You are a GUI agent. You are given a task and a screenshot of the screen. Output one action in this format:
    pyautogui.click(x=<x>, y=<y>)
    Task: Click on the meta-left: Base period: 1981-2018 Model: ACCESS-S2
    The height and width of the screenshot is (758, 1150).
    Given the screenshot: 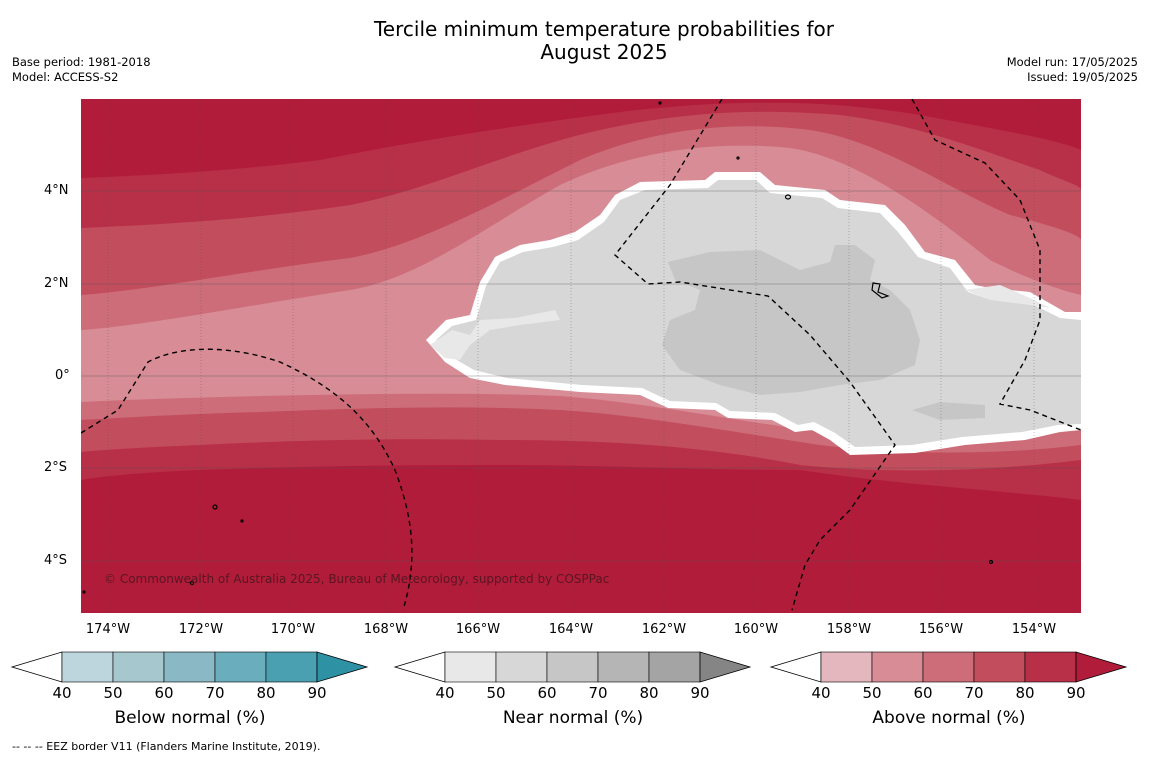 What is the action you would take?
    pyautogui.click(x=81, y=70)
    